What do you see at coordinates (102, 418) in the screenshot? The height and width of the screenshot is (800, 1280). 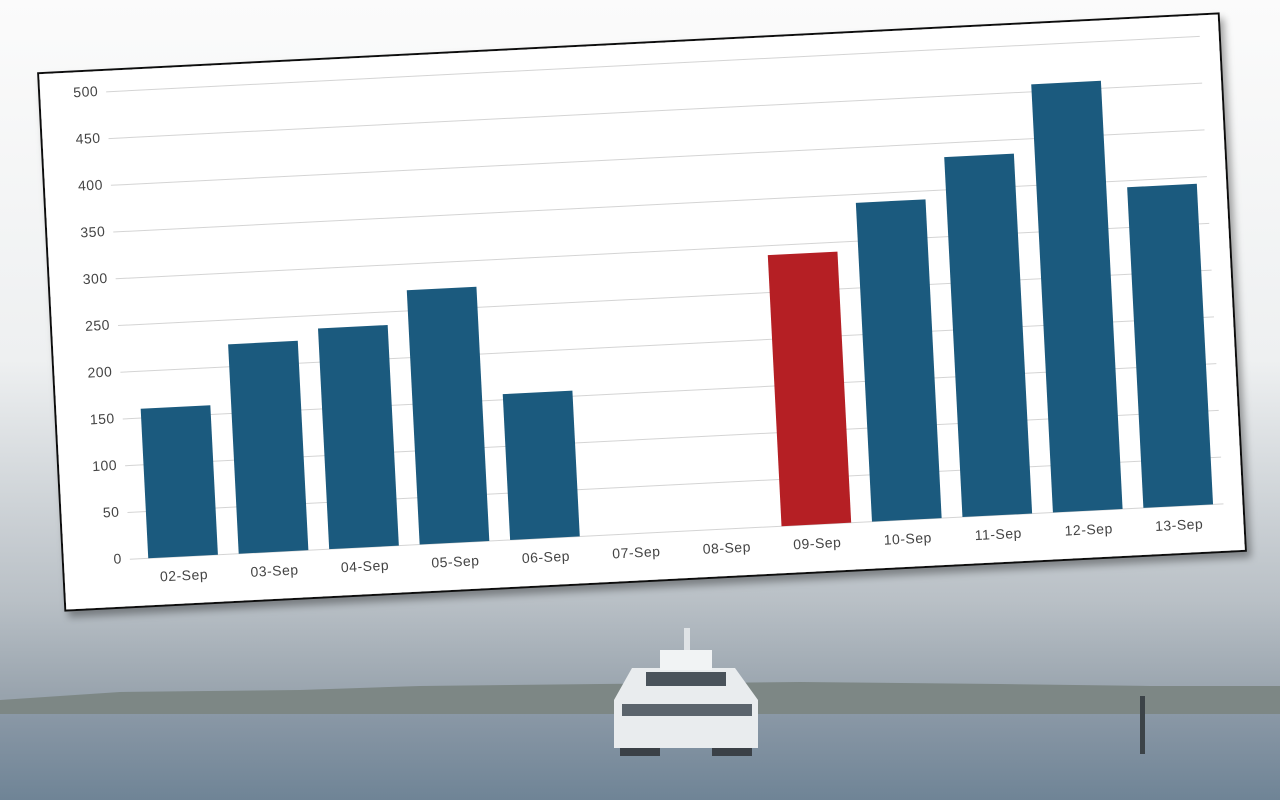 I see `y-tick-label: 150` at bounding box center [102, 418].